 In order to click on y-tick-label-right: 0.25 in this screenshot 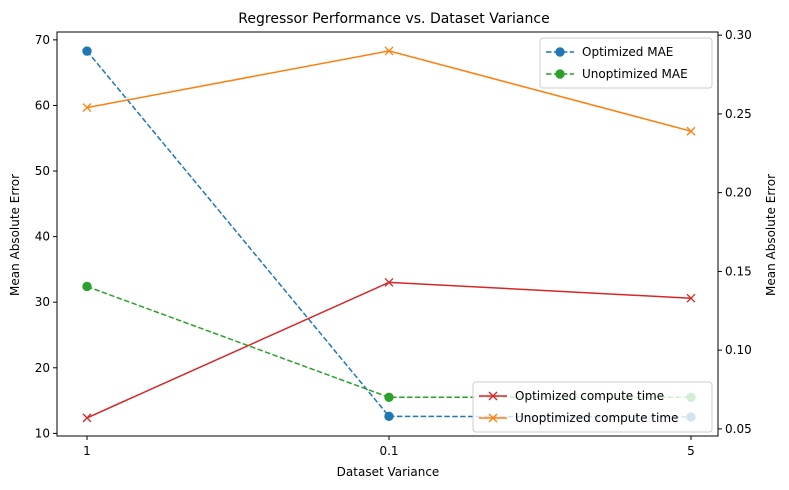, I will do `click(738, 114)`.